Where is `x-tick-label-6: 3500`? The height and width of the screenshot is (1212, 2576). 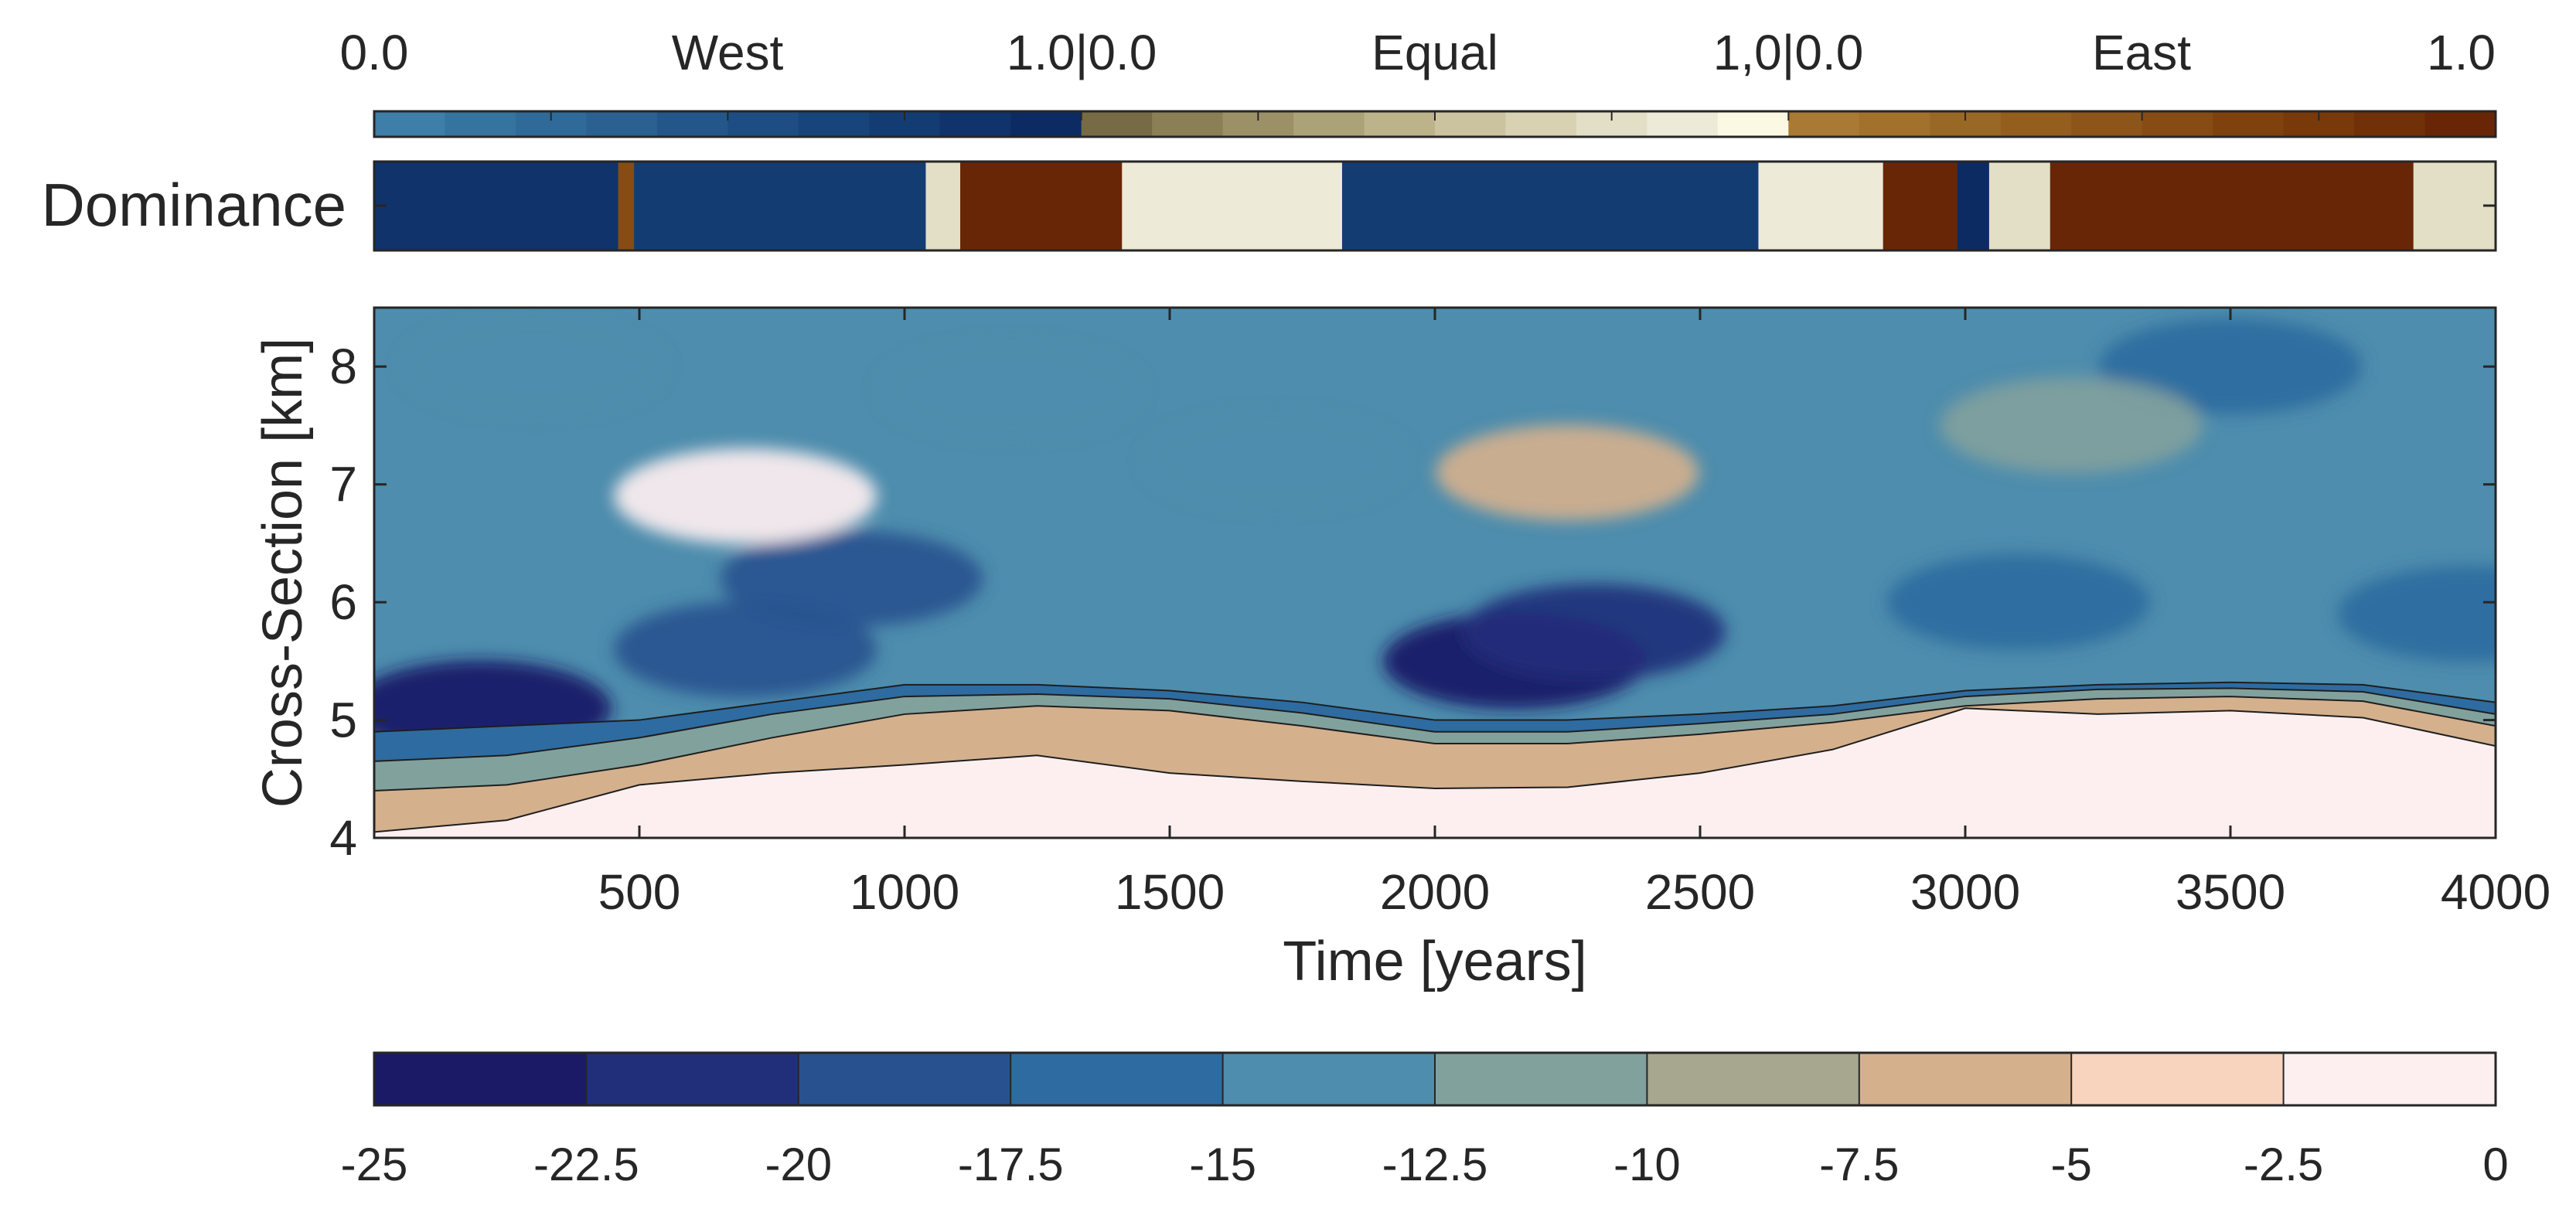 x-tick-label-6: 3500 is located at coordinates (2230, 892).